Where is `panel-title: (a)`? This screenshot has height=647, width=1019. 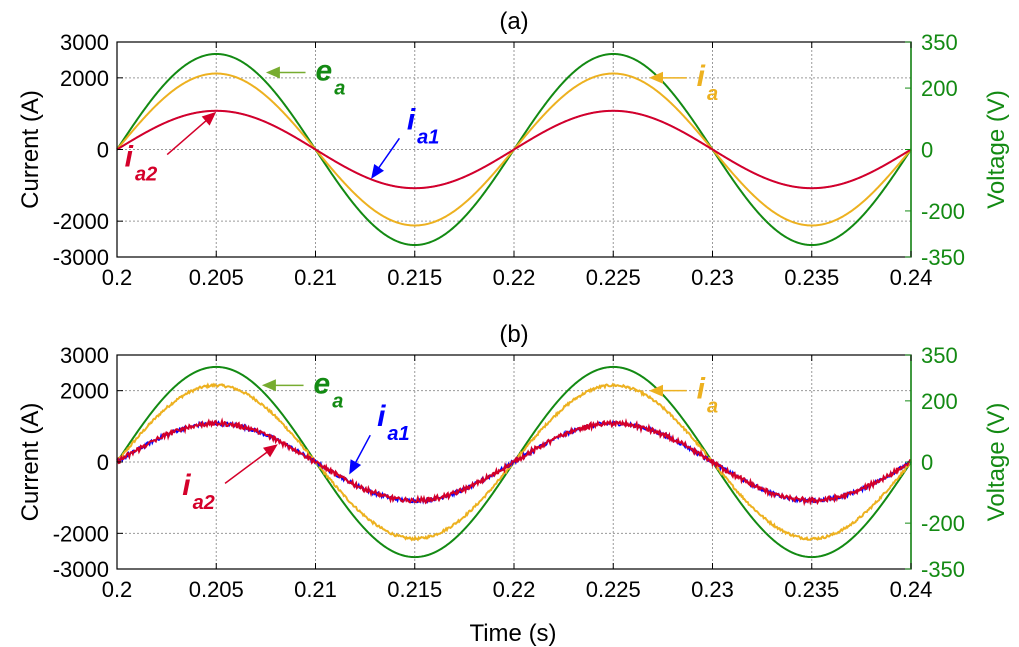
panel-title: (a) is located at coordinates (513, 21).